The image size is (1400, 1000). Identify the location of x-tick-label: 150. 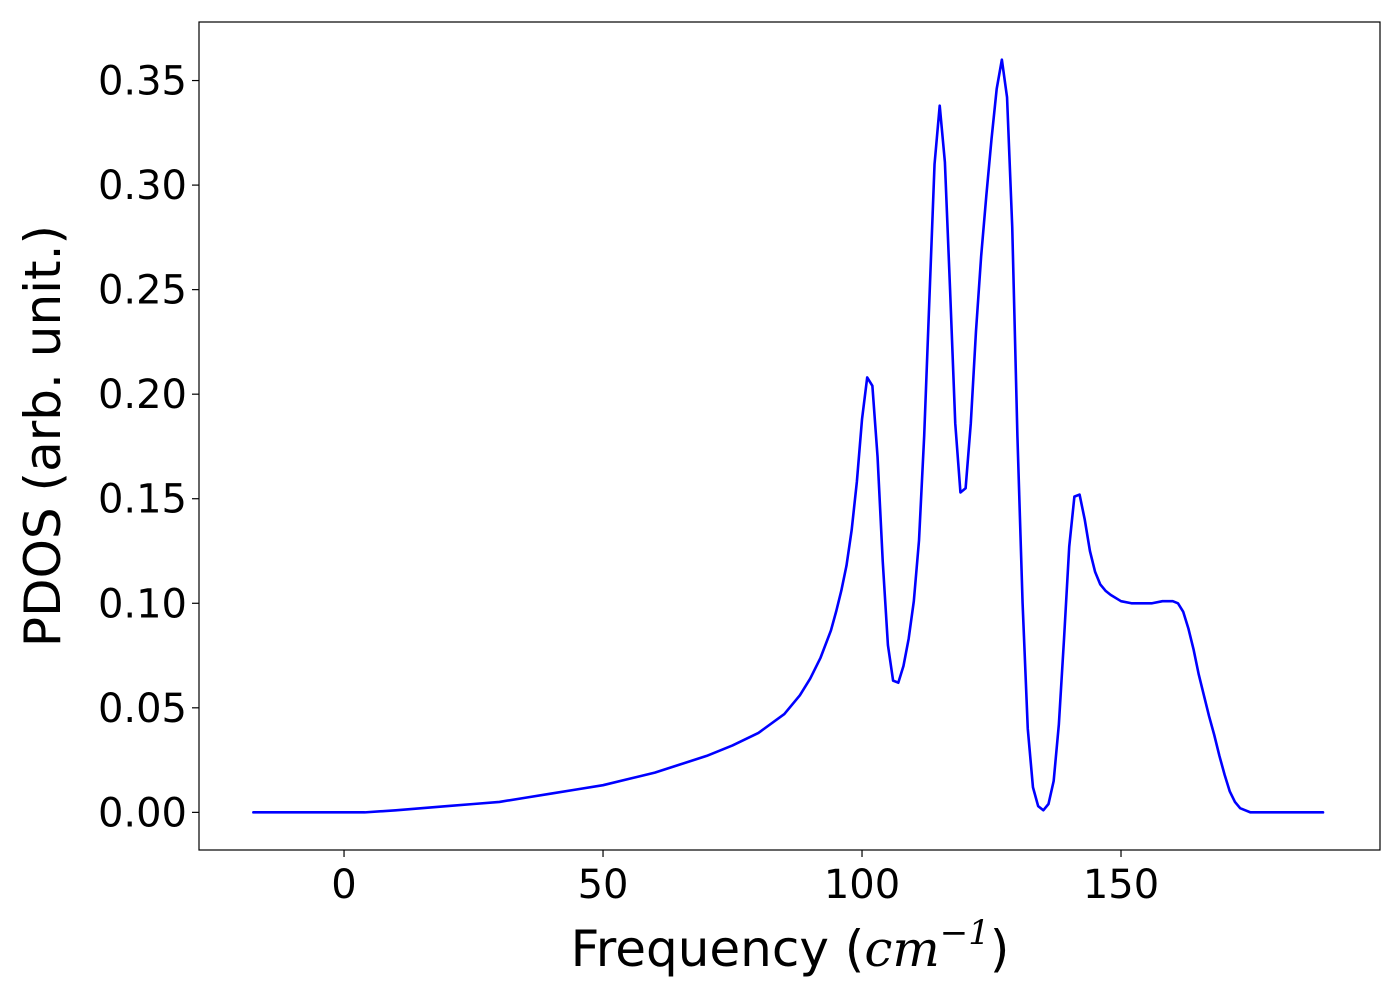
(1121, 885).